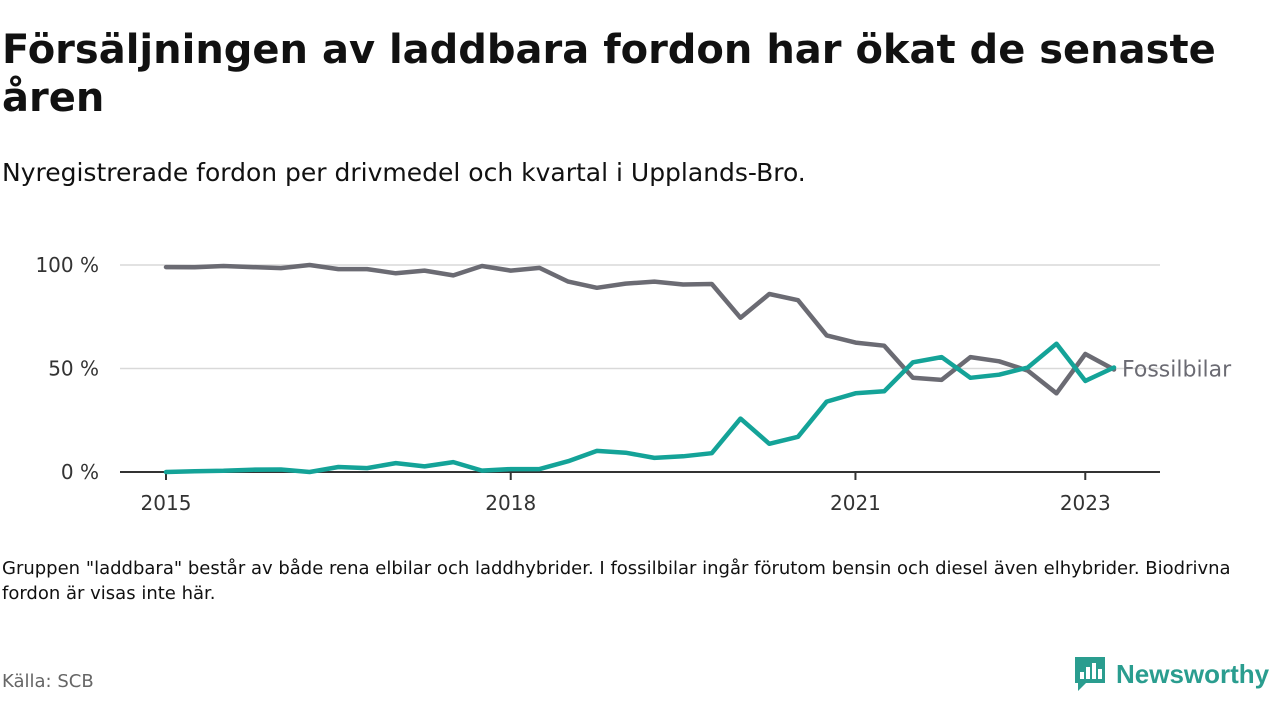  What do you see at coordinates (1085, 503) in the screenshot?
I see `x-tick-label: 2023` at bounding box center [1085, 503].